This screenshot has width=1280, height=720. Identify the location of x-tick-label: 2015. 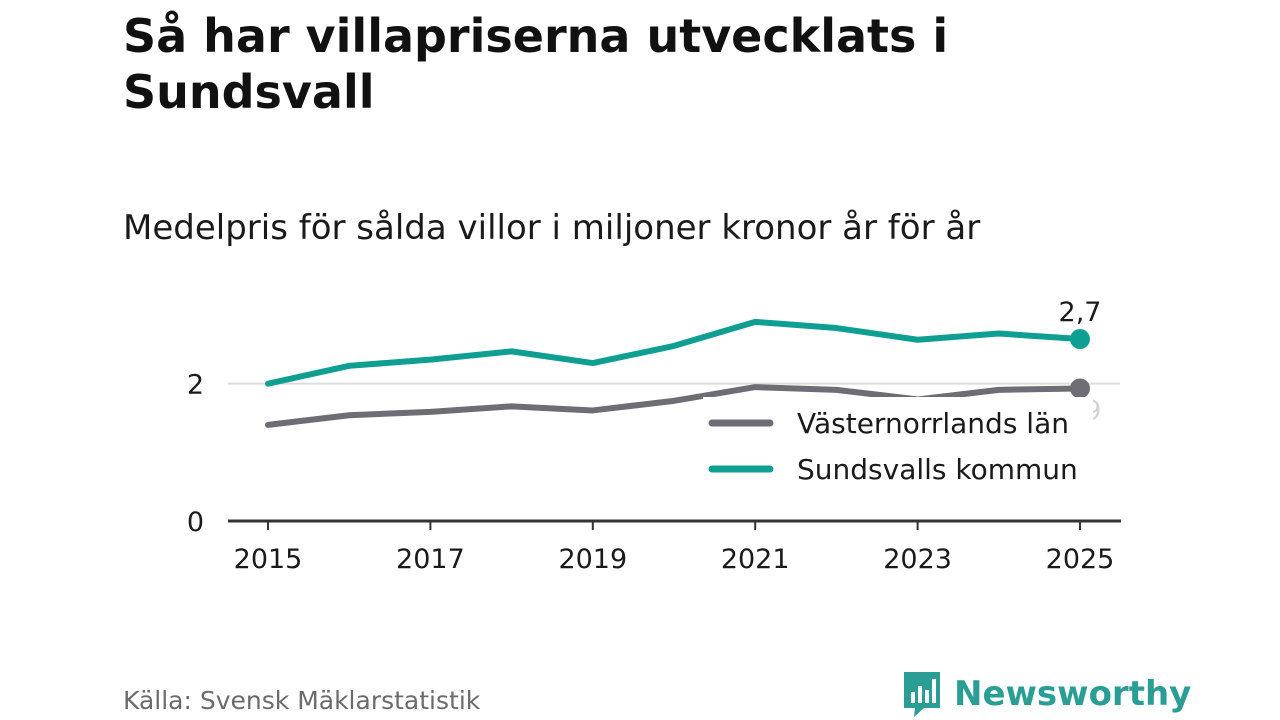
(268, 559).